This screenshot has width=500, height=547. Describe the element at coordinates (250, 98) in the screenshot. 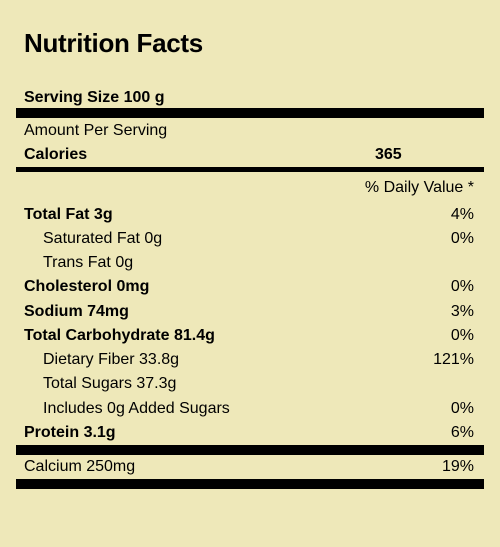

I see `serving-size-row: Serving Size 100 g` at that location.